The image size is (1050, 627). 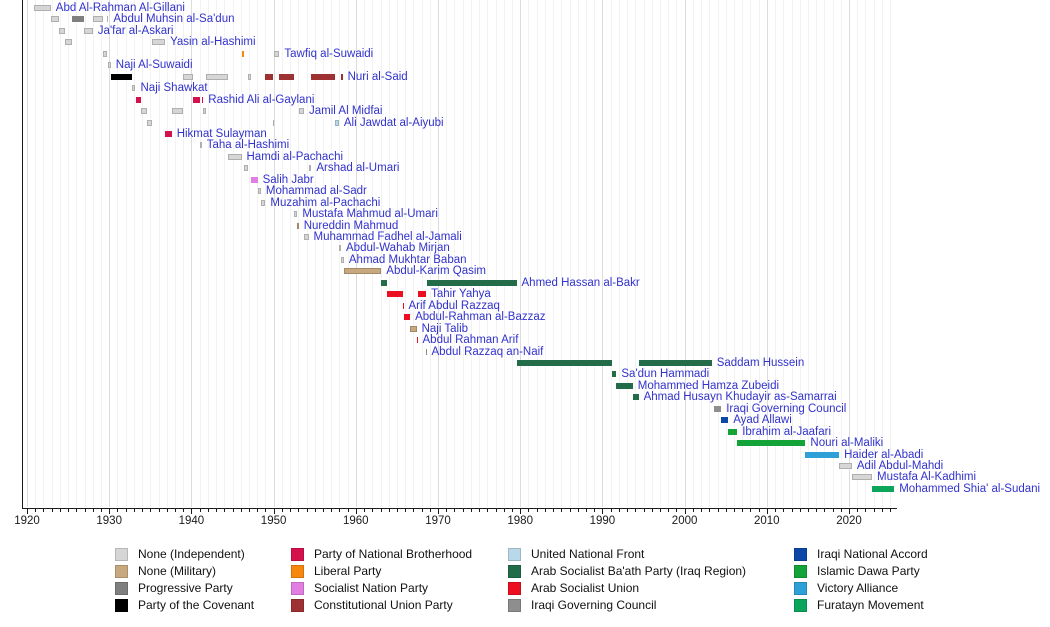 What do you see at coordinates (407, 259) in the screenshot?
I see `pm-name-label: Ahmad Mukhtar Baban` at bounding box center [407, 259].